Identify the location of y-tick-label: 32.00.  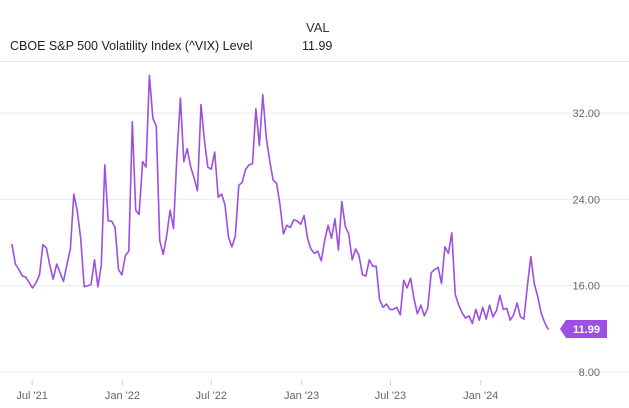
(586, 114).